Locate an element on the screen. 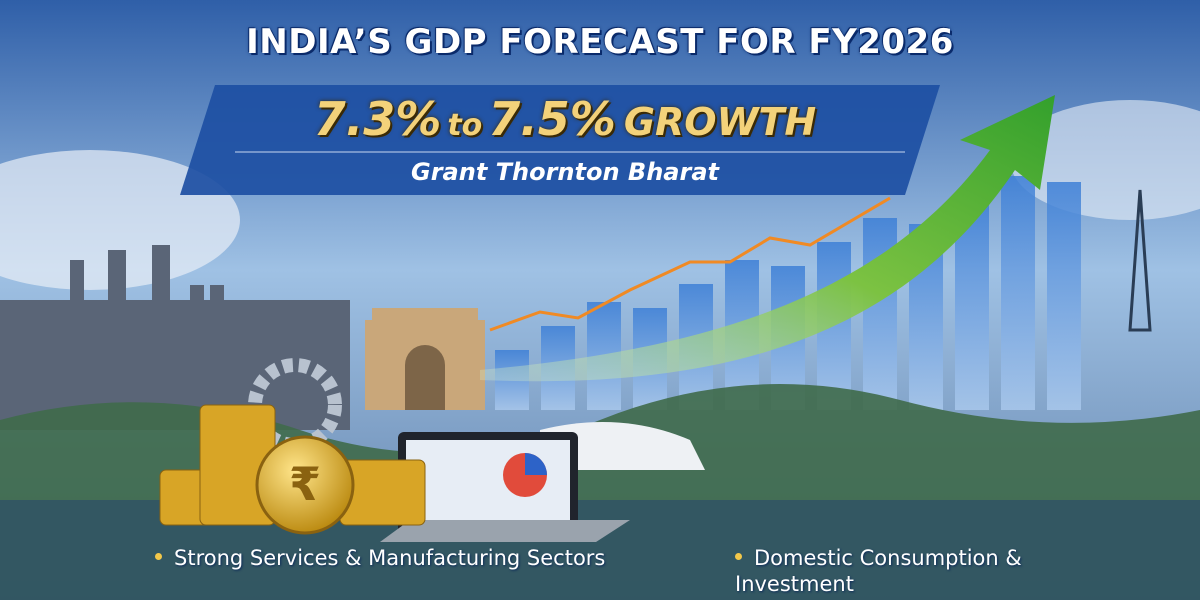 Image resolution: width=1200 pixels, height=600 pixels. headline-low: 7.3% is located at coordinates (377, 119).